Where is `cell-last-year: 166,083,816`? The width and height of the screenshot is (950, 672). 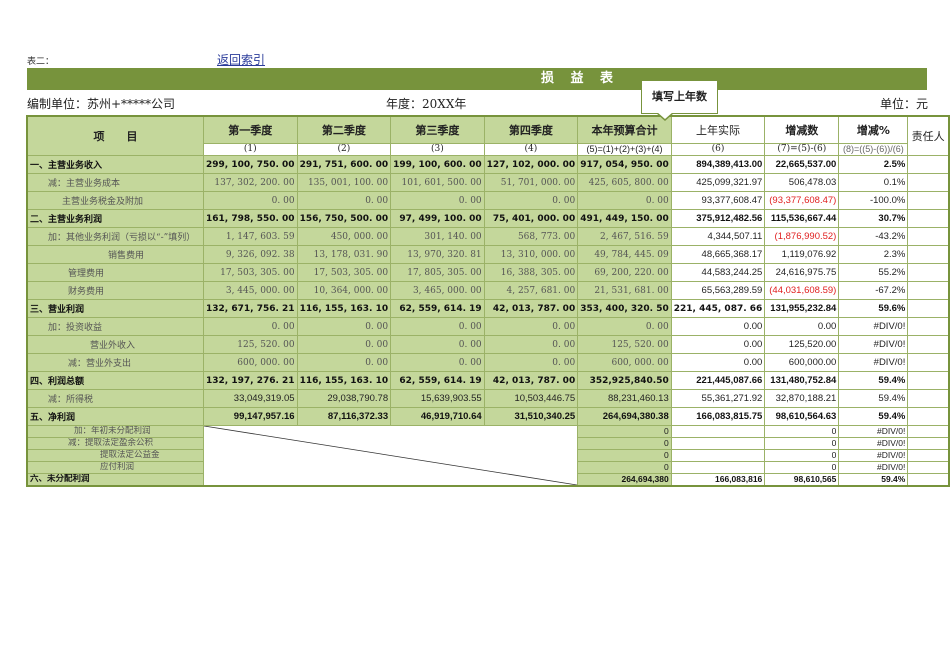 cell-last-year: 166,083,816 is located at coordinates (718, 480).